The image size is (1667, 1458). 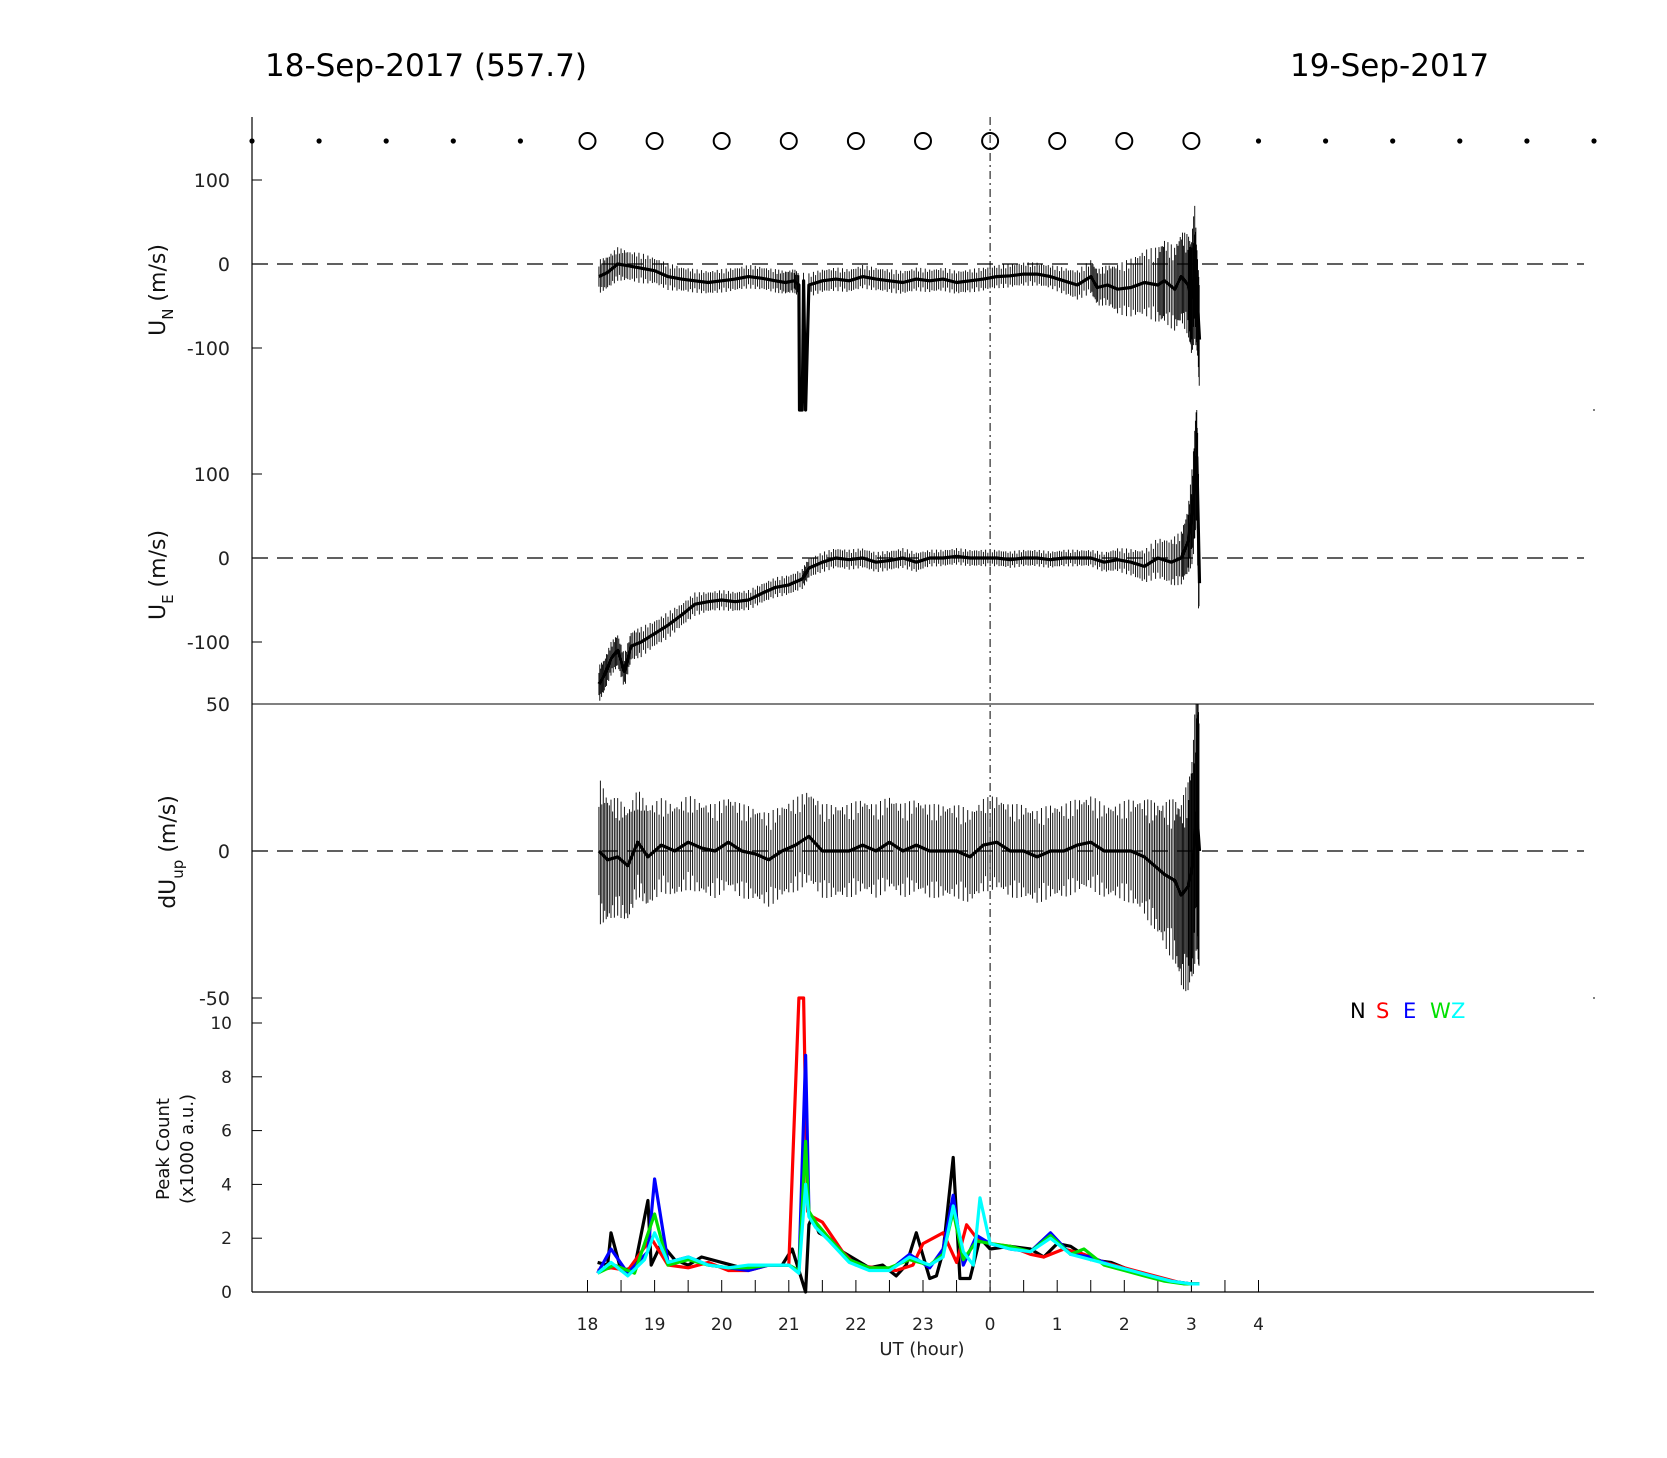 What do you see at coordinates (168, 314) in the screenshot?
I see `un-ylabel-sub: N` at bounding box center [168, 314].